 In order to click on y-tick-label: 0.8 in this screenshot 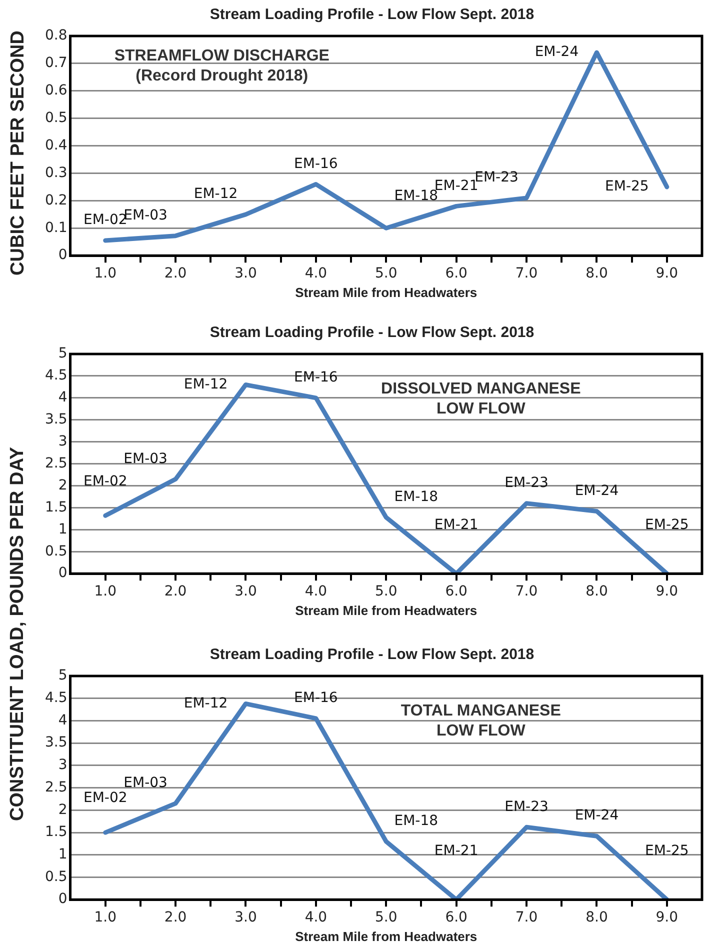, I will do `click(56, 36)`.